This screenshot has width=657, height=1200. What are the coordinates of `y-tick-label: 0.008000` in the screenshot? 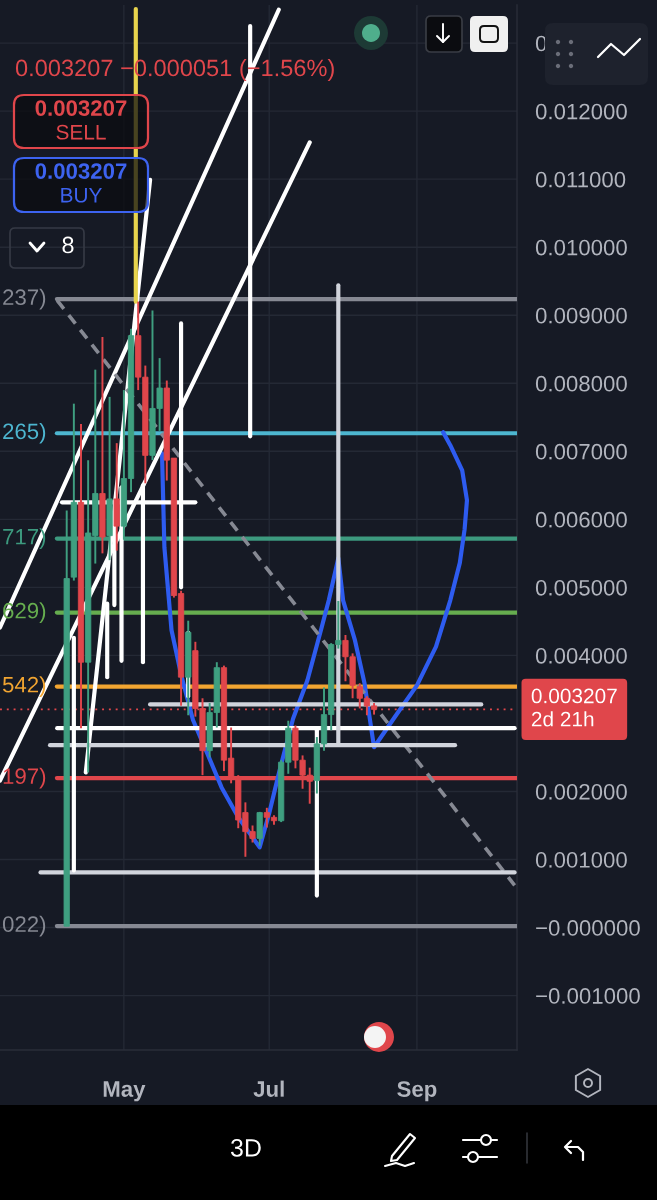 It's located at (581, 383).